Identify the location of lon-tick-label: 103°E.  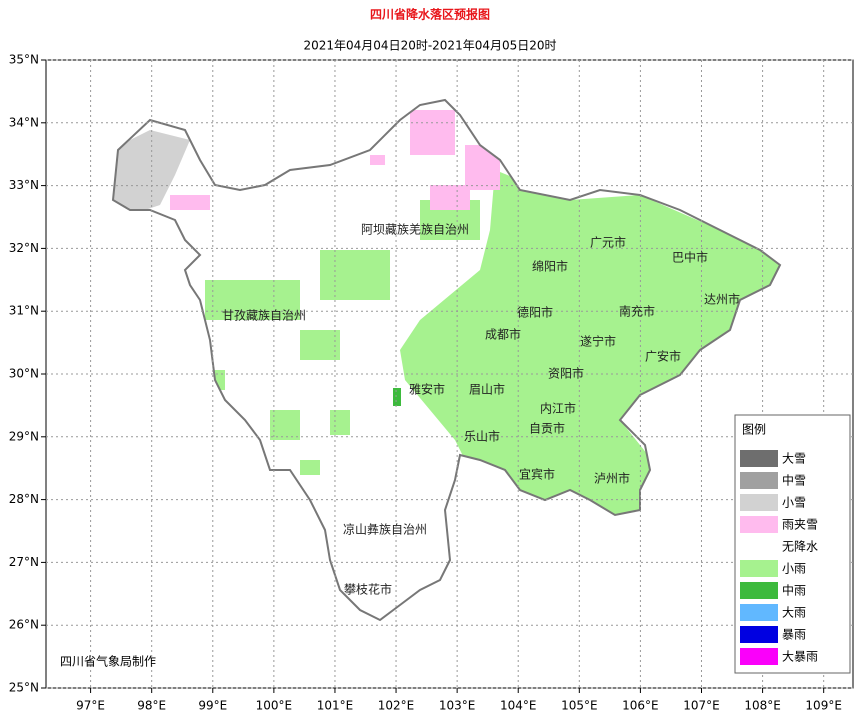
(457, 706).